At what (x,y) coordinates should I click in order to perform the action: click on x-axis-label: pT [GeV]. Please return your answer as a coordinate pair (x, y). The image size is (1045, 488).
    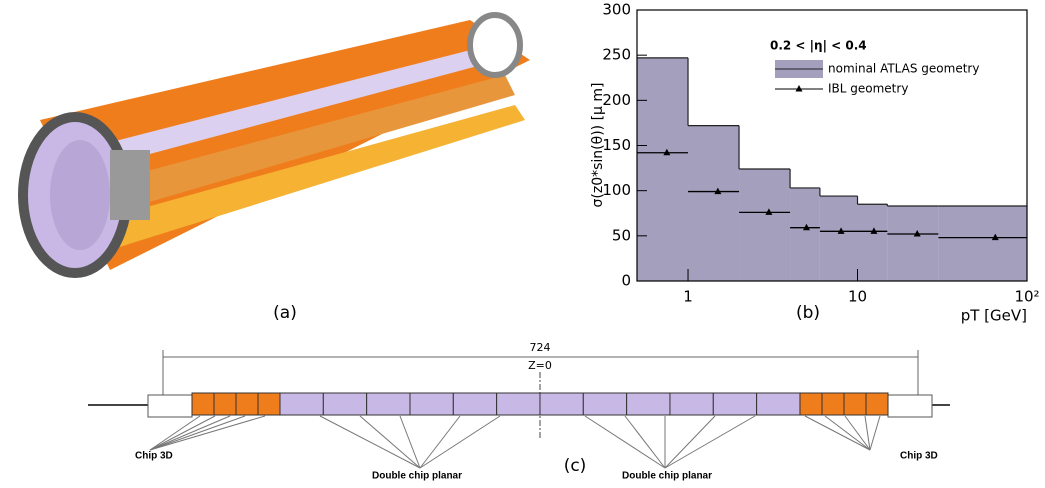
    Looking at the image, I should click on (994, 316).